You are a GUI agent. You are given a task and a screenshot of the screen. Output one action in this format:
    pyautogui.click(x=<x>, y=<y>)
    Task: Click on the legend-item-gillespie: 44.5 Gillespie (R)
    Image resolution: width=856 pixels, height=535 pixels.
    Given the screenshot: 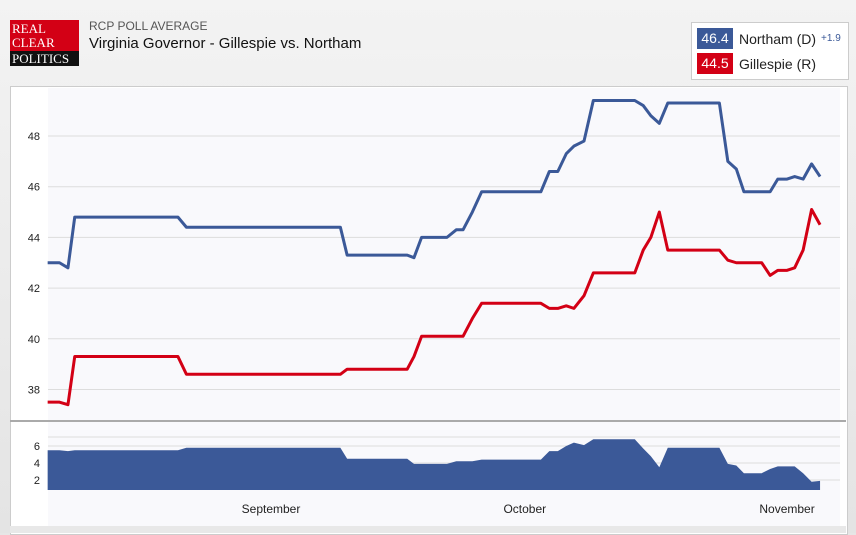 What is the action you would take?
    pyautogui.click(x=756, y=63)
    